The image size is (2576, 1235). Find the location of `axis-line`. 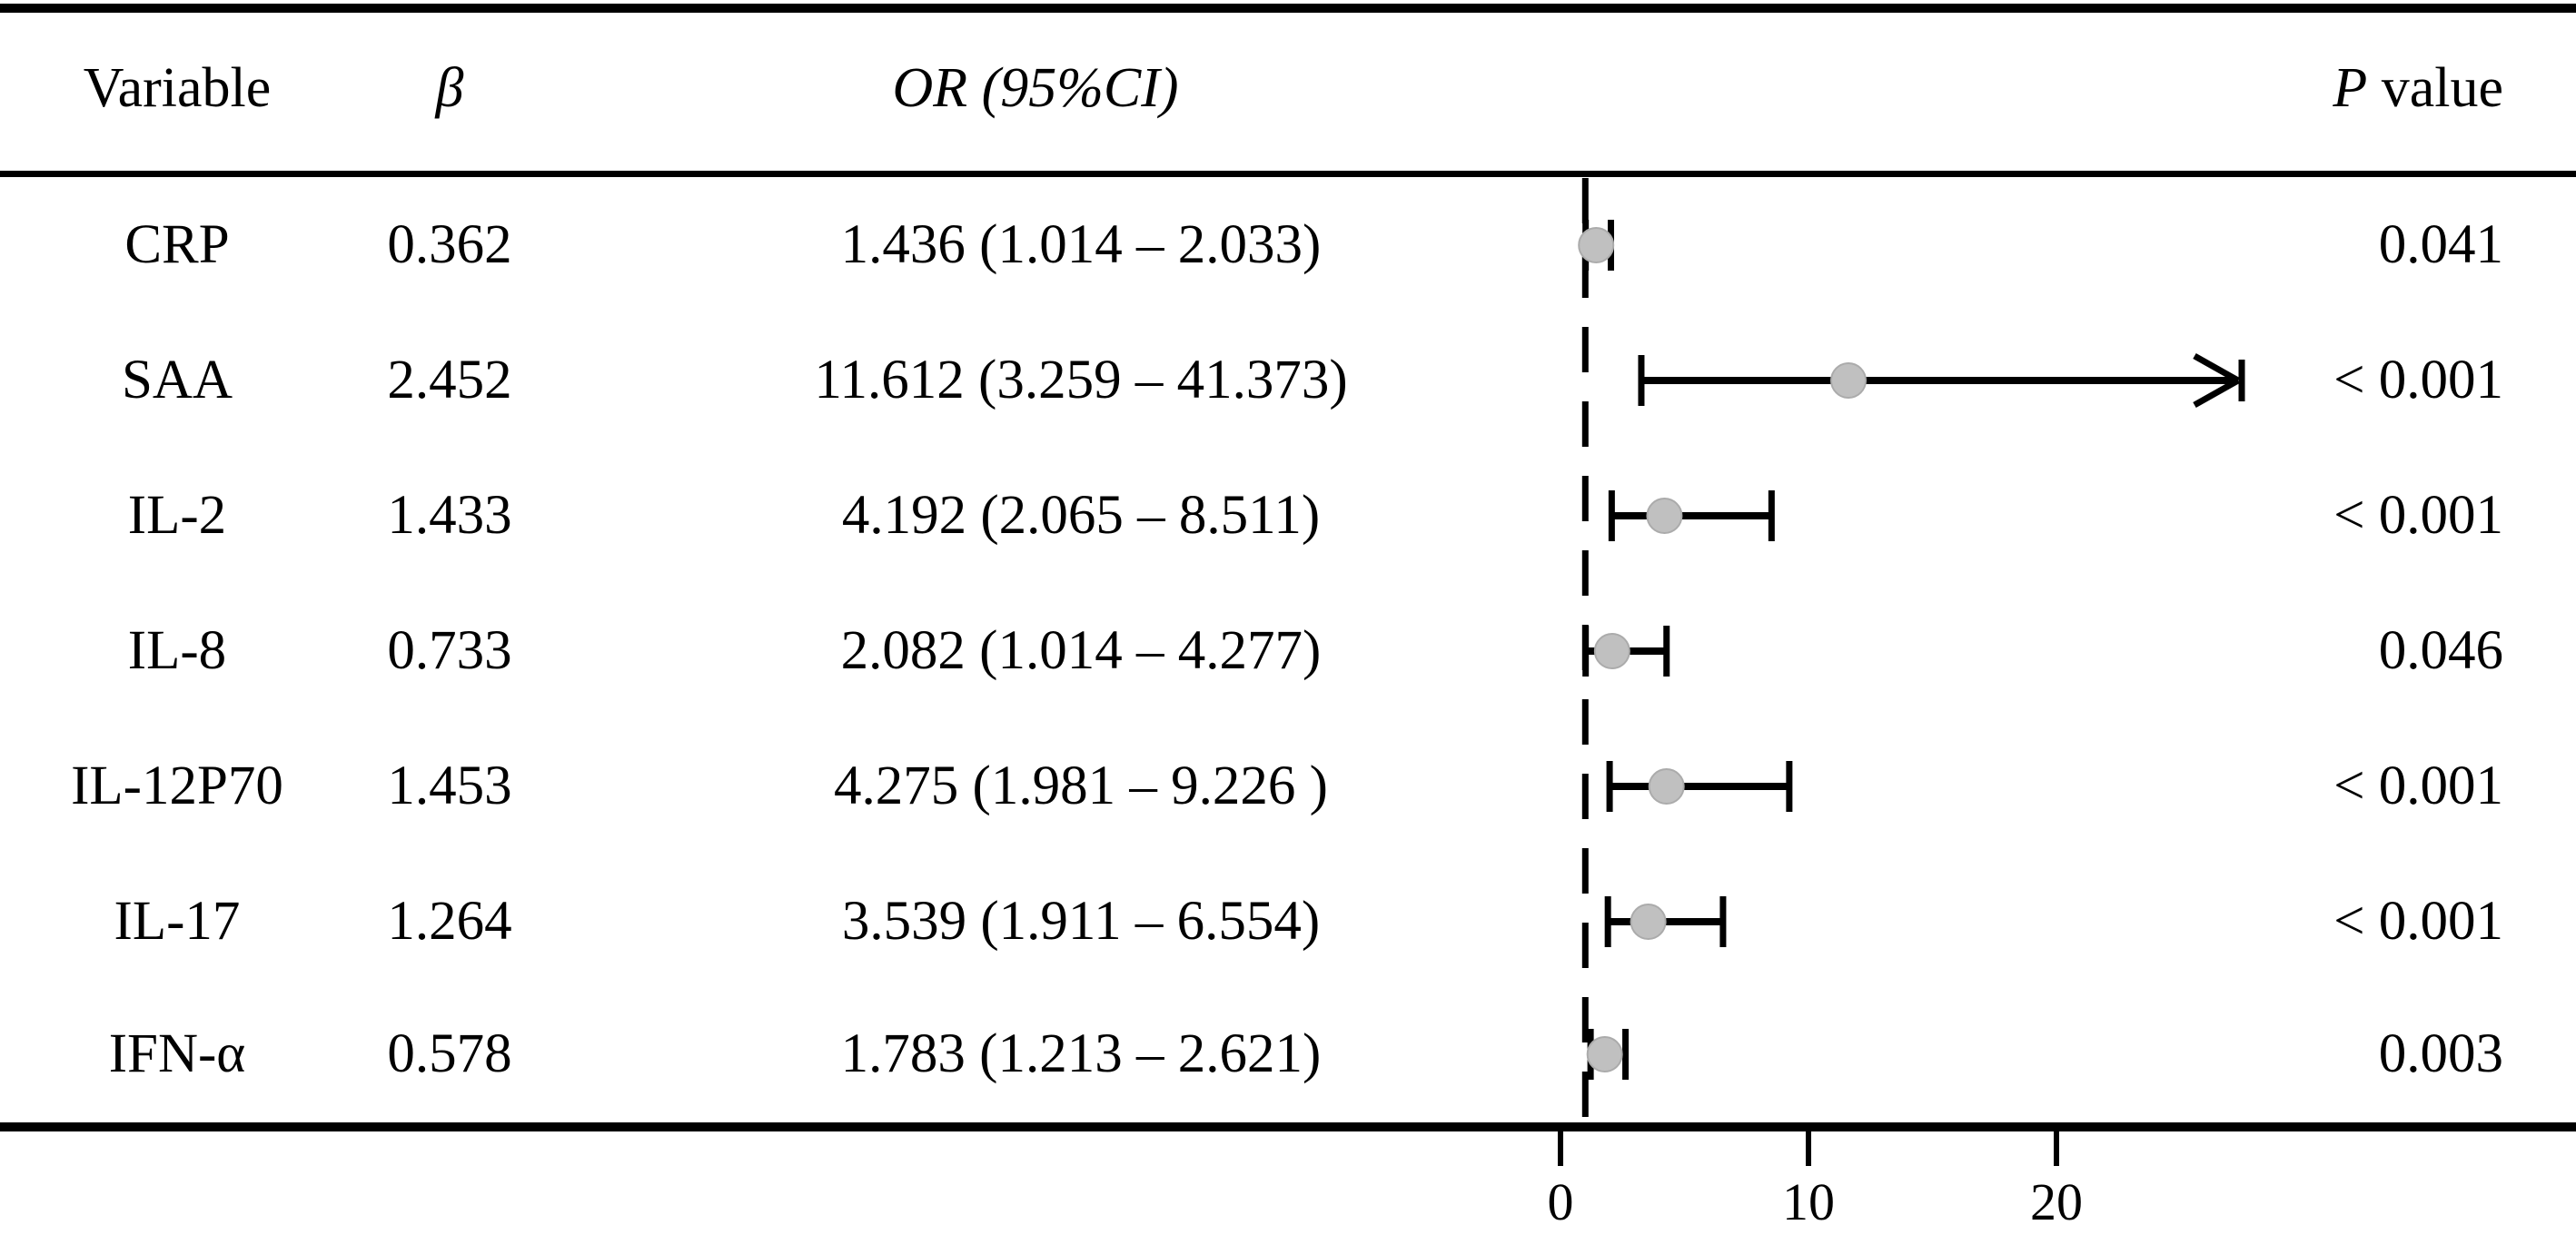

axis-line is located at coordinates (1288, 1126).